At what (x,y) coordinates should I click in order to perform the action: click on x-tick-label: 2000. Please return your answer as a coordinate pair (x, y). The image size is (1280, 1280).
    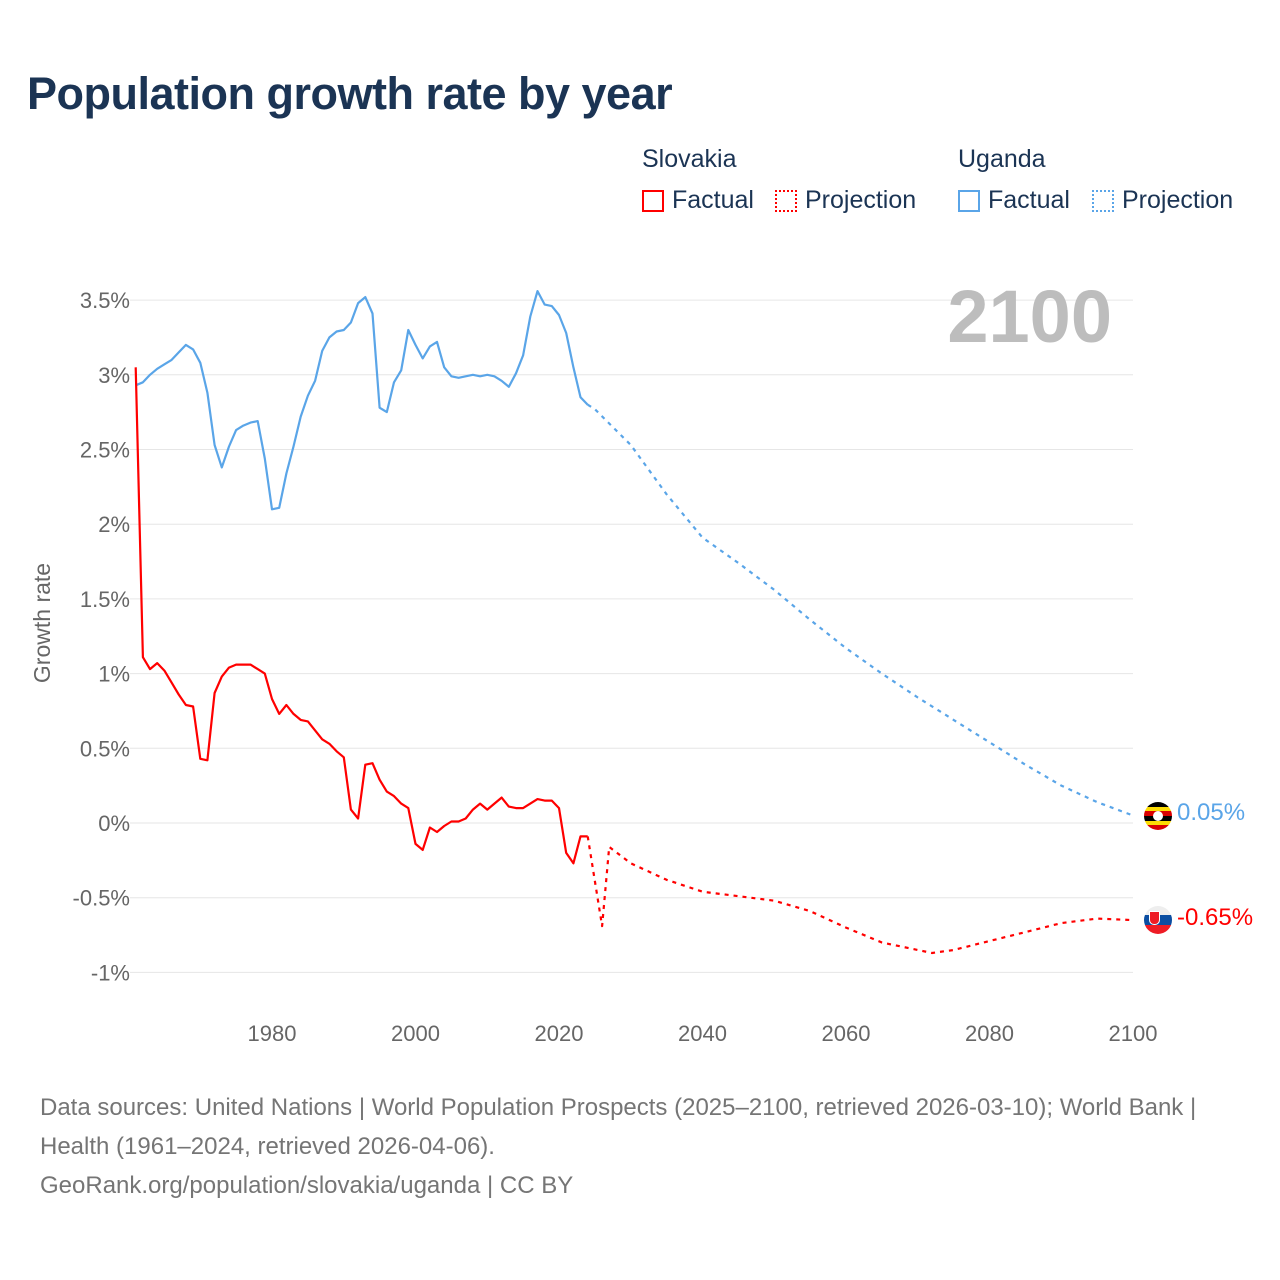
    Looking at the image, I should click on (415, 1033).